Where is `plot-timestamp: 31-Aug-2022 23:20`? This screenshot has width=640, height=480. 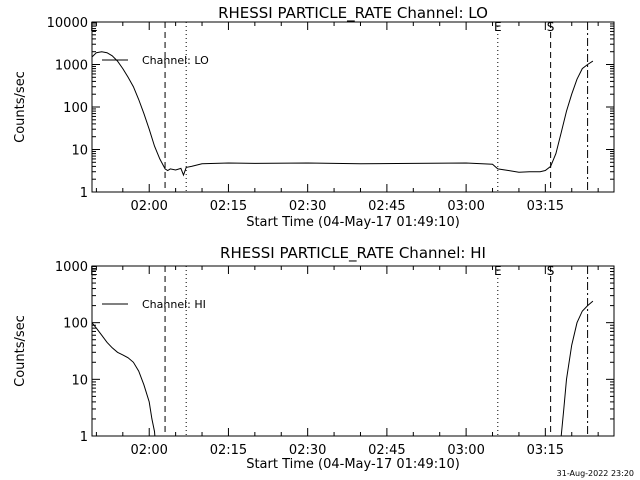
plot-timestamp: 31-Aug-2022 23:20 is located at coordinates (595, 473).